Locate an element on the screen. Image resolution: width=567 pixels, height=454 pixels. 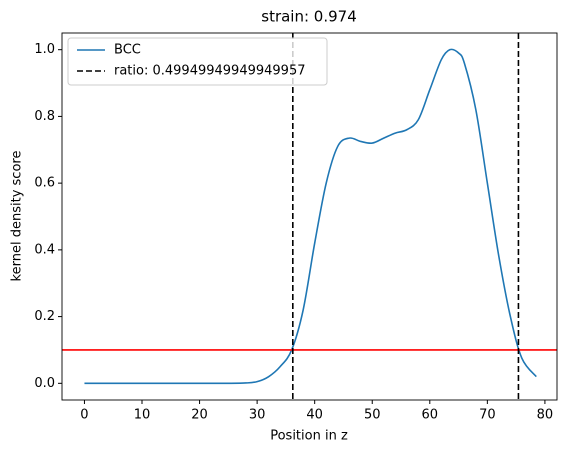
y-axis-label: kernel density score is located at coordinates (17, 216).